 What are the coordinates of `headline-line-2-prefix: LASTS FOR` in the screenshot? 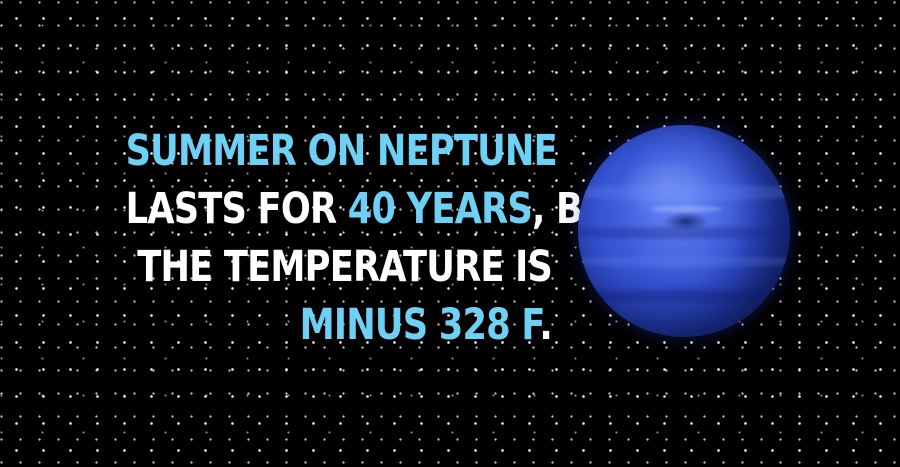 It's located at (236, 209).